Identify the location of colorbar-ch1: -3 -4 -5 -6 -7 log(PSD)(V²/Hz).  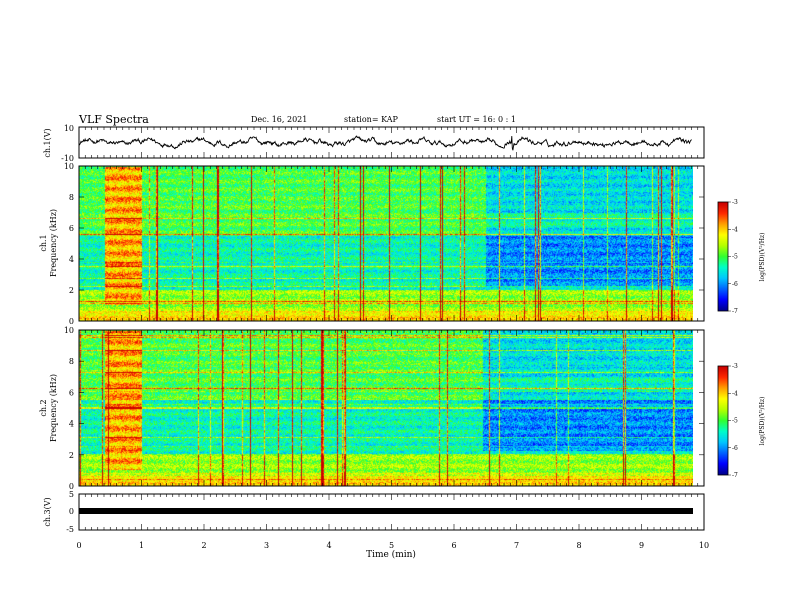
(741, 257).